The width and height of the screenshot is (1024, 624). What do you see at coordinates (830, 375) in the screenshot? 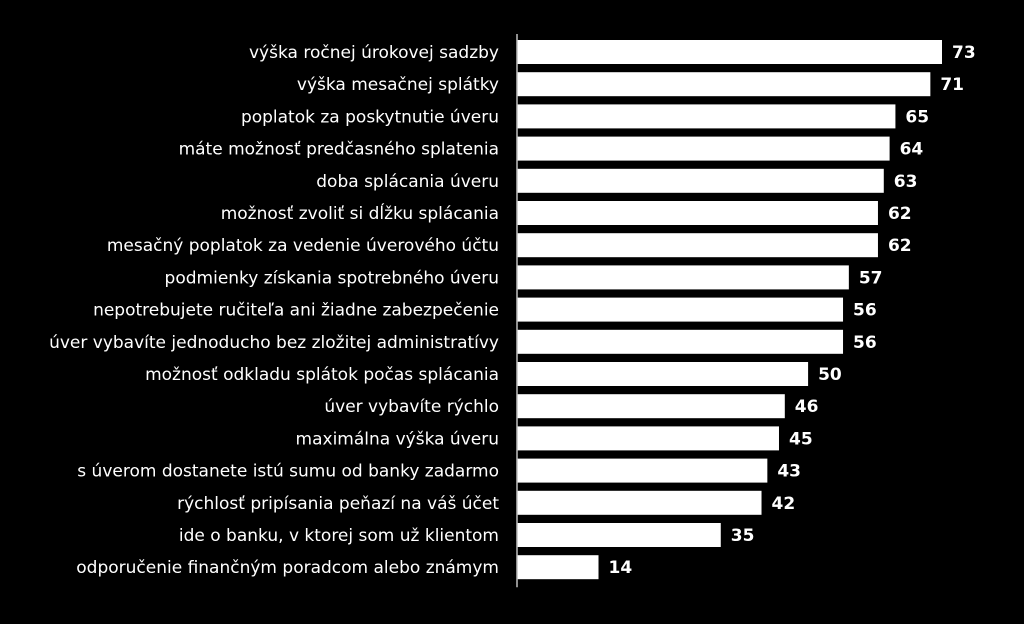
I see `data-label: 50` at bounding box center [830, 375].